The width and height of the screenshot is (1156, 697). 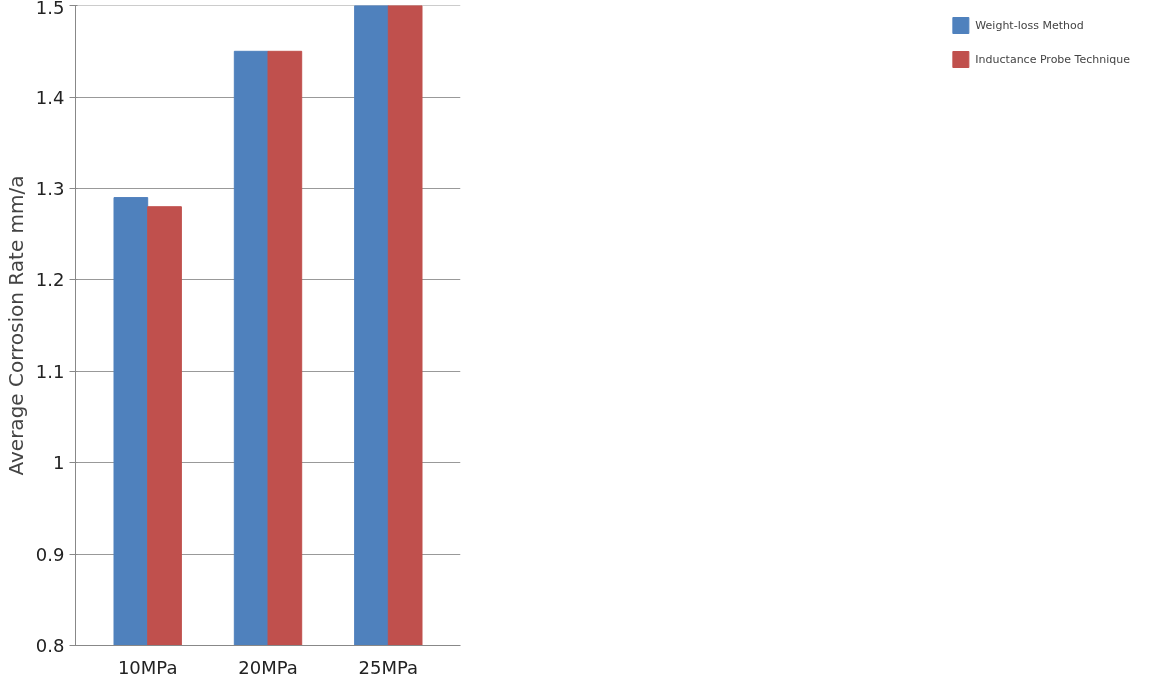 I want to click on y-tick-label: 1, so click(x=59, y=463).